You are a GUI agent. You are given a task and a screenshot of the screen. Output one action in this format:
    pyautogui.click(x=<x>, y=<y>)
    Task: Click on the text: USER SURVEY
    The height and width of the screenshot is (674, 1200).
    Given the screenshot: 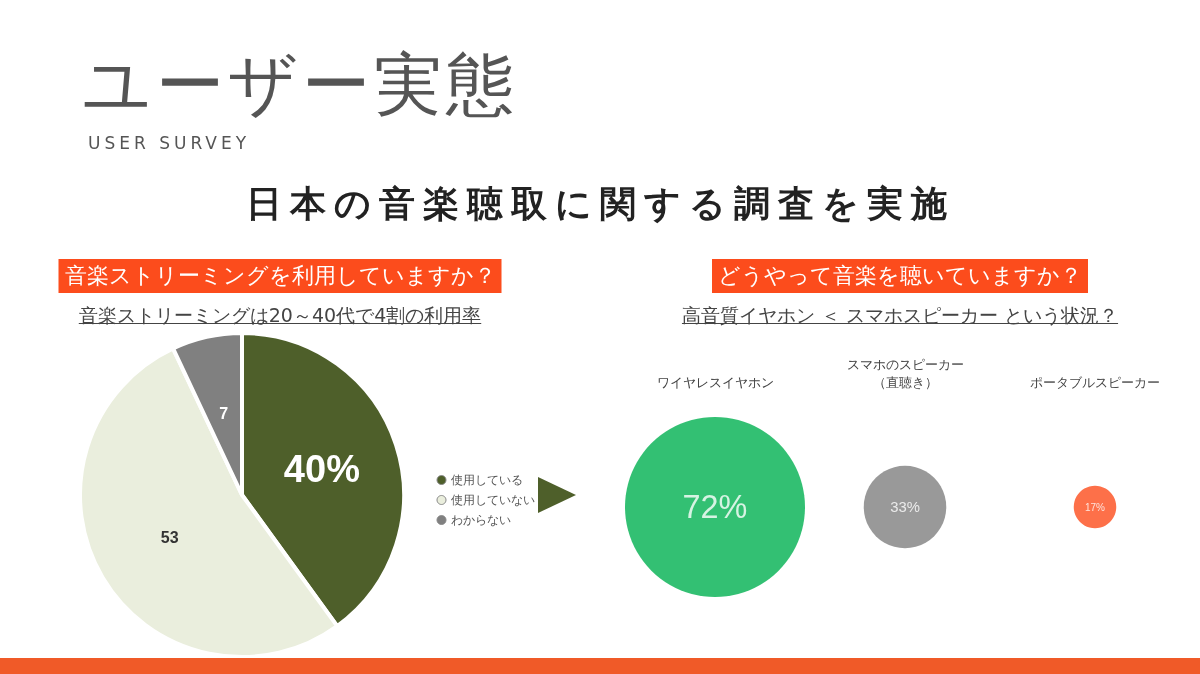 What is the action you would take?
    pyautogui.click(x=169, y=143)
    